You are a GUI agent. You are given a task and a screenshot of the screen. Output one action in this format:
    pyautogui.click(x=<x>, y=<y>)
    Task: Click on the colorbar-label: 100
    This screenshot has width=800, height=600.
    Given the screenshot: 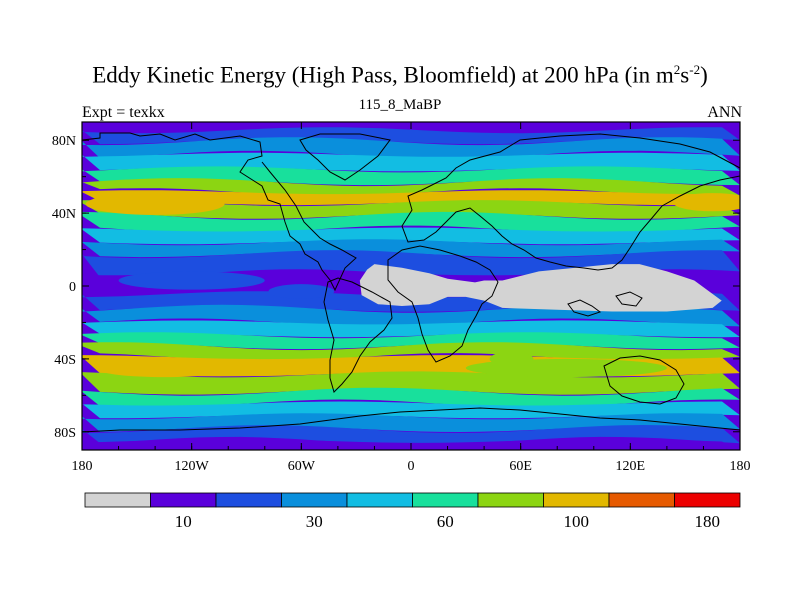 What is the action you would take?
    pyautogui.click(x=577, y=521)
    